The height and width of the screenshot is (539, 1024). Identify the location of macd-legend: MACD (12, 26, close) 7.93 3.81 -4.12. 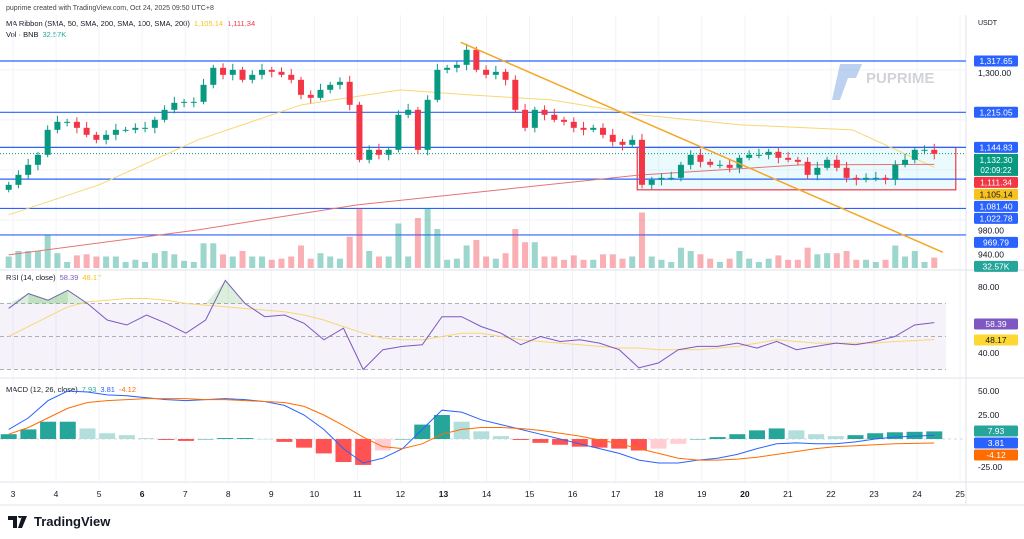
(73, 389).